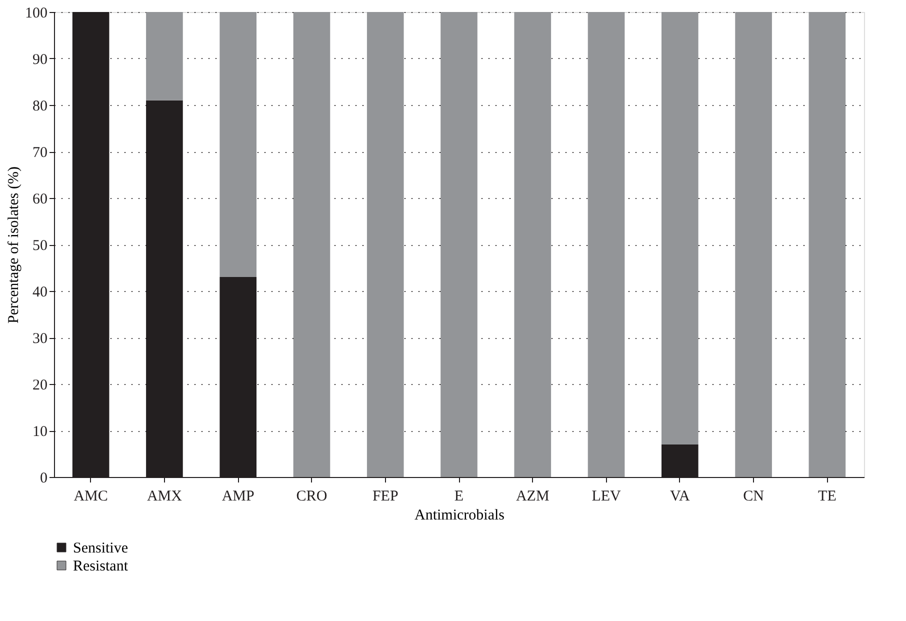 This screenshot has height=621, width=906. Describe the element at coordinates (36, 14) in the screenshot. I see `y-tick-label: 100` at that location.